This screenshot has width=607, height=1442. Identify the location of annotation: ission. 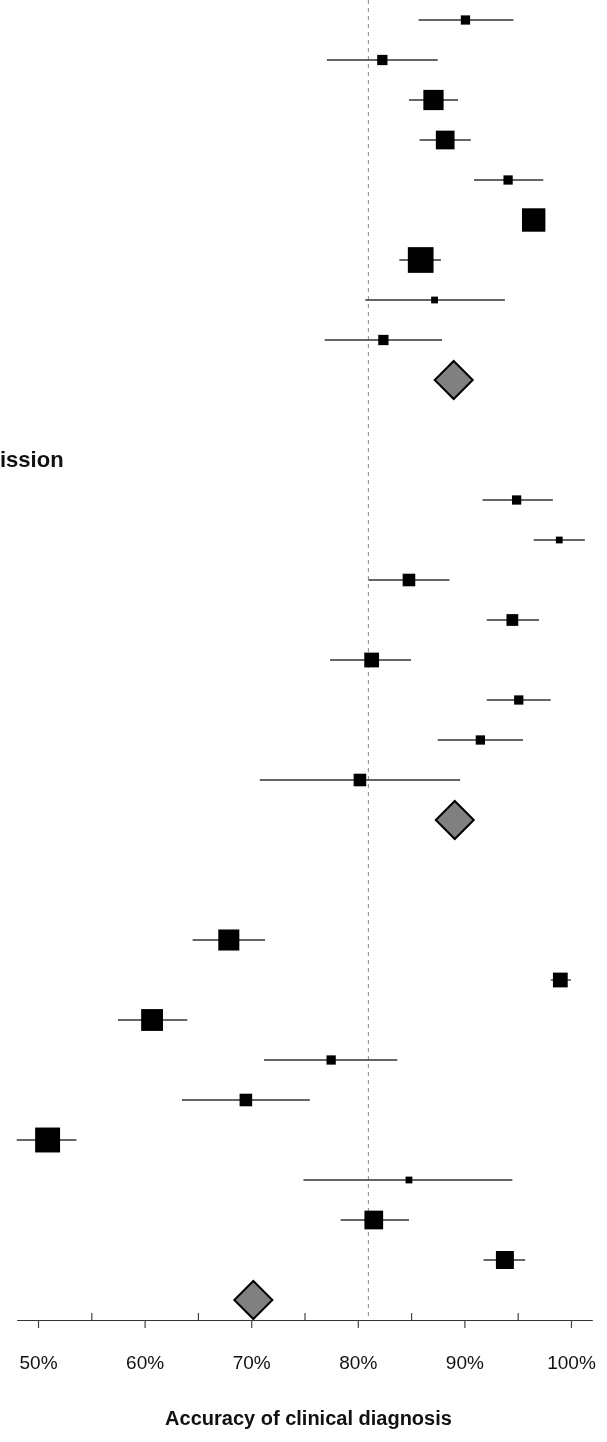
(32, 459).